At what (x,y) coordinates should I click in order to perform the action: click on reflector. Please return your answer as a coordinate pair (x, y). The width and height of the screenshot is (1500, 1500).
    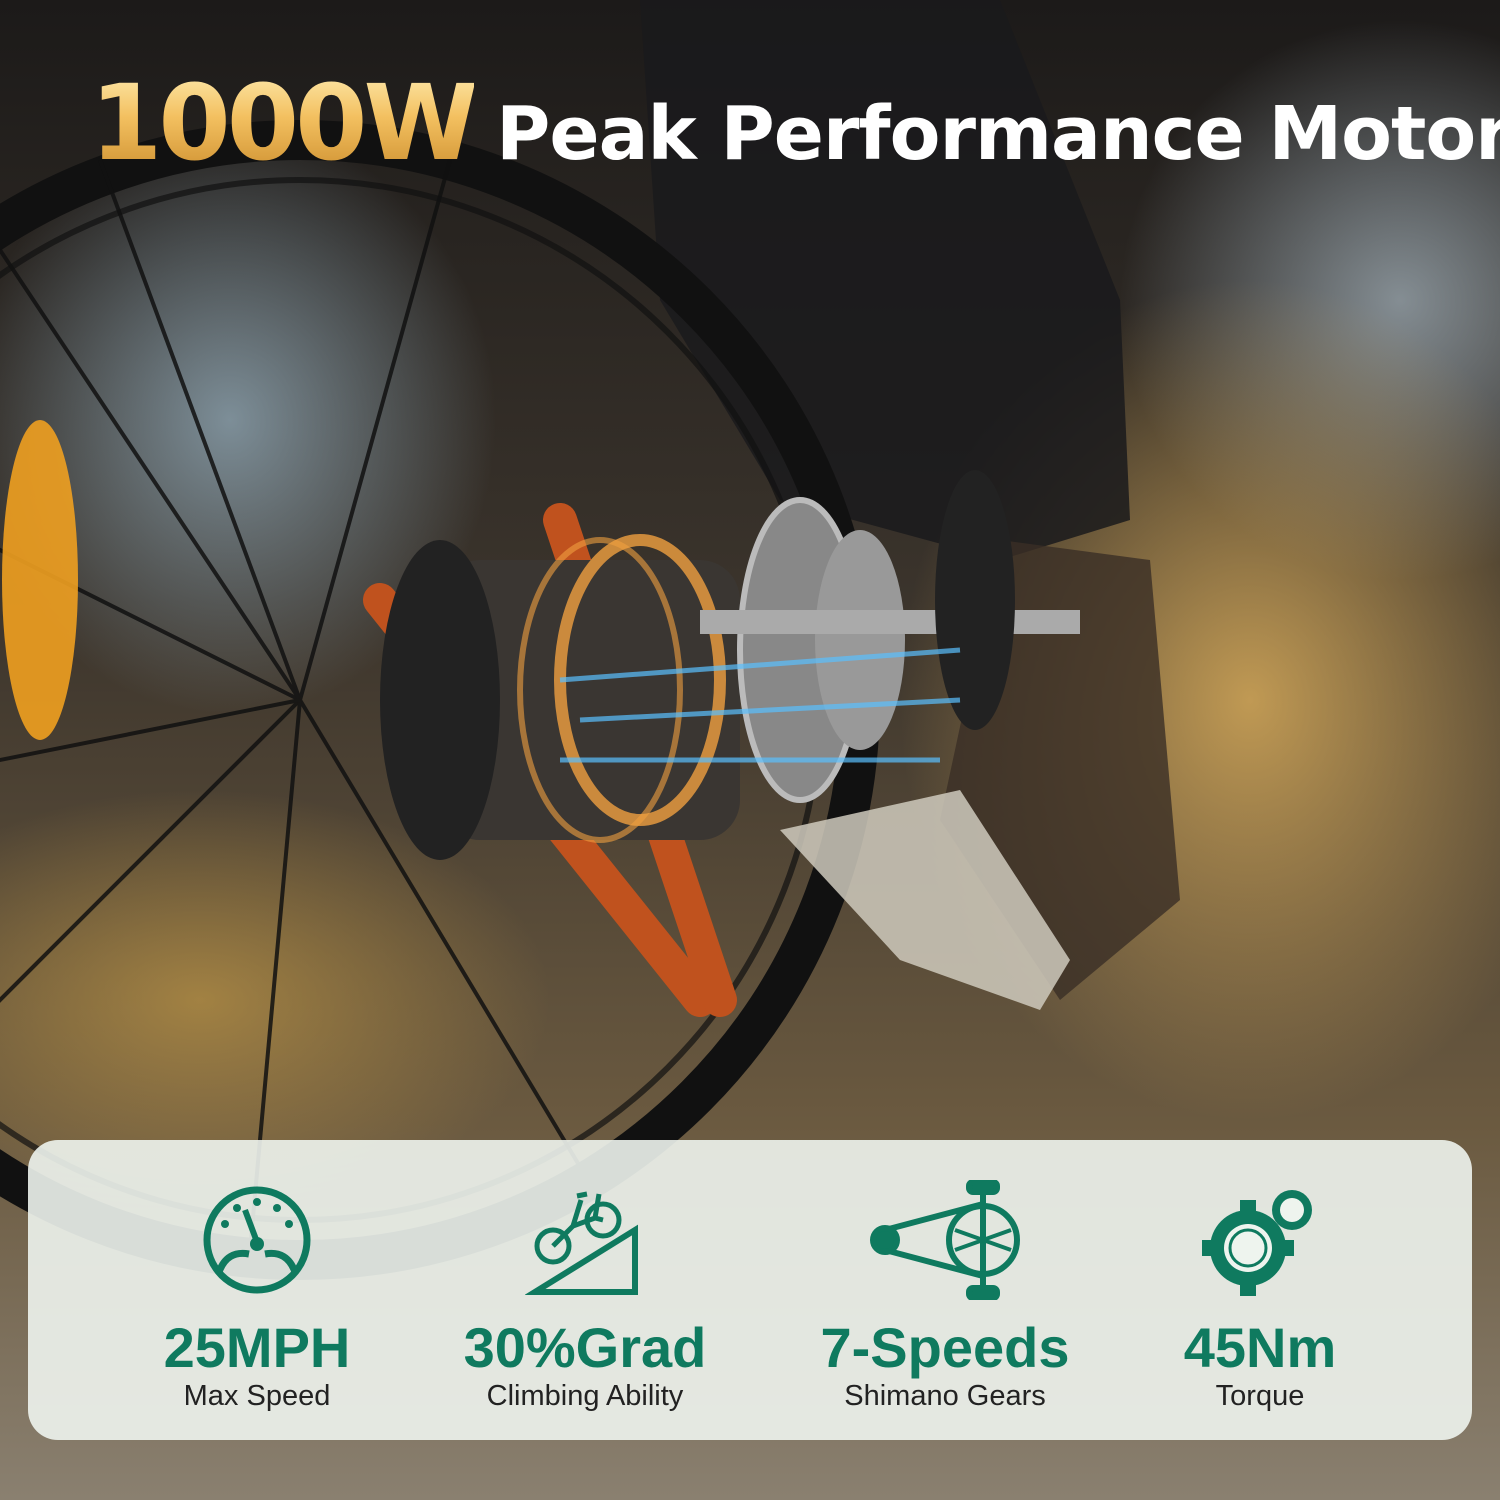
    Looking at the image, I should click on (40, 580).